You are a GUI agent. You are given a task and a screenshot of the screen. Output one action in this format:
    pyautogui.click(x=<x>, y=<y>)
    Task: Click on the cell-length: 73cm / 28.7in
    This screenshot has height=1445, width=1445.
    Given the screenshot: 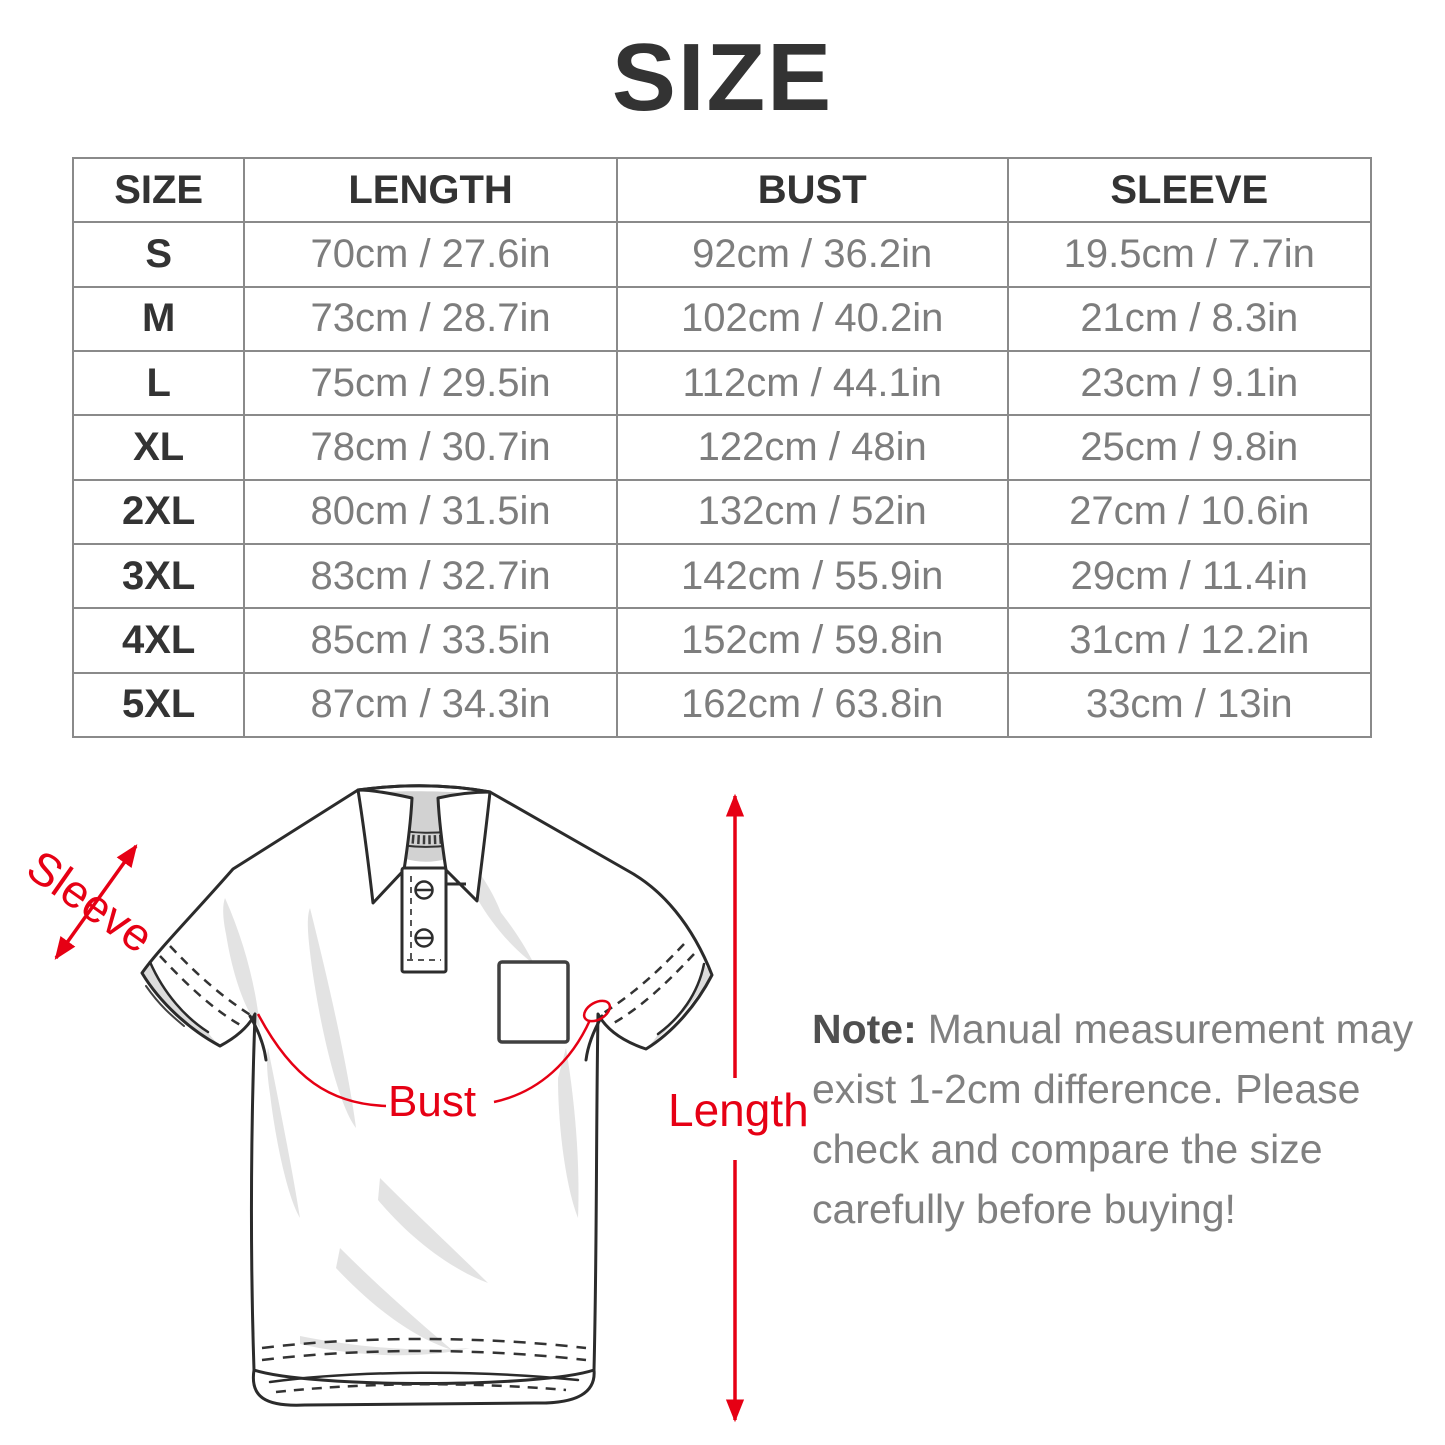 What is the action you would take?
    pyautogui.click(x=430, y=318)
    